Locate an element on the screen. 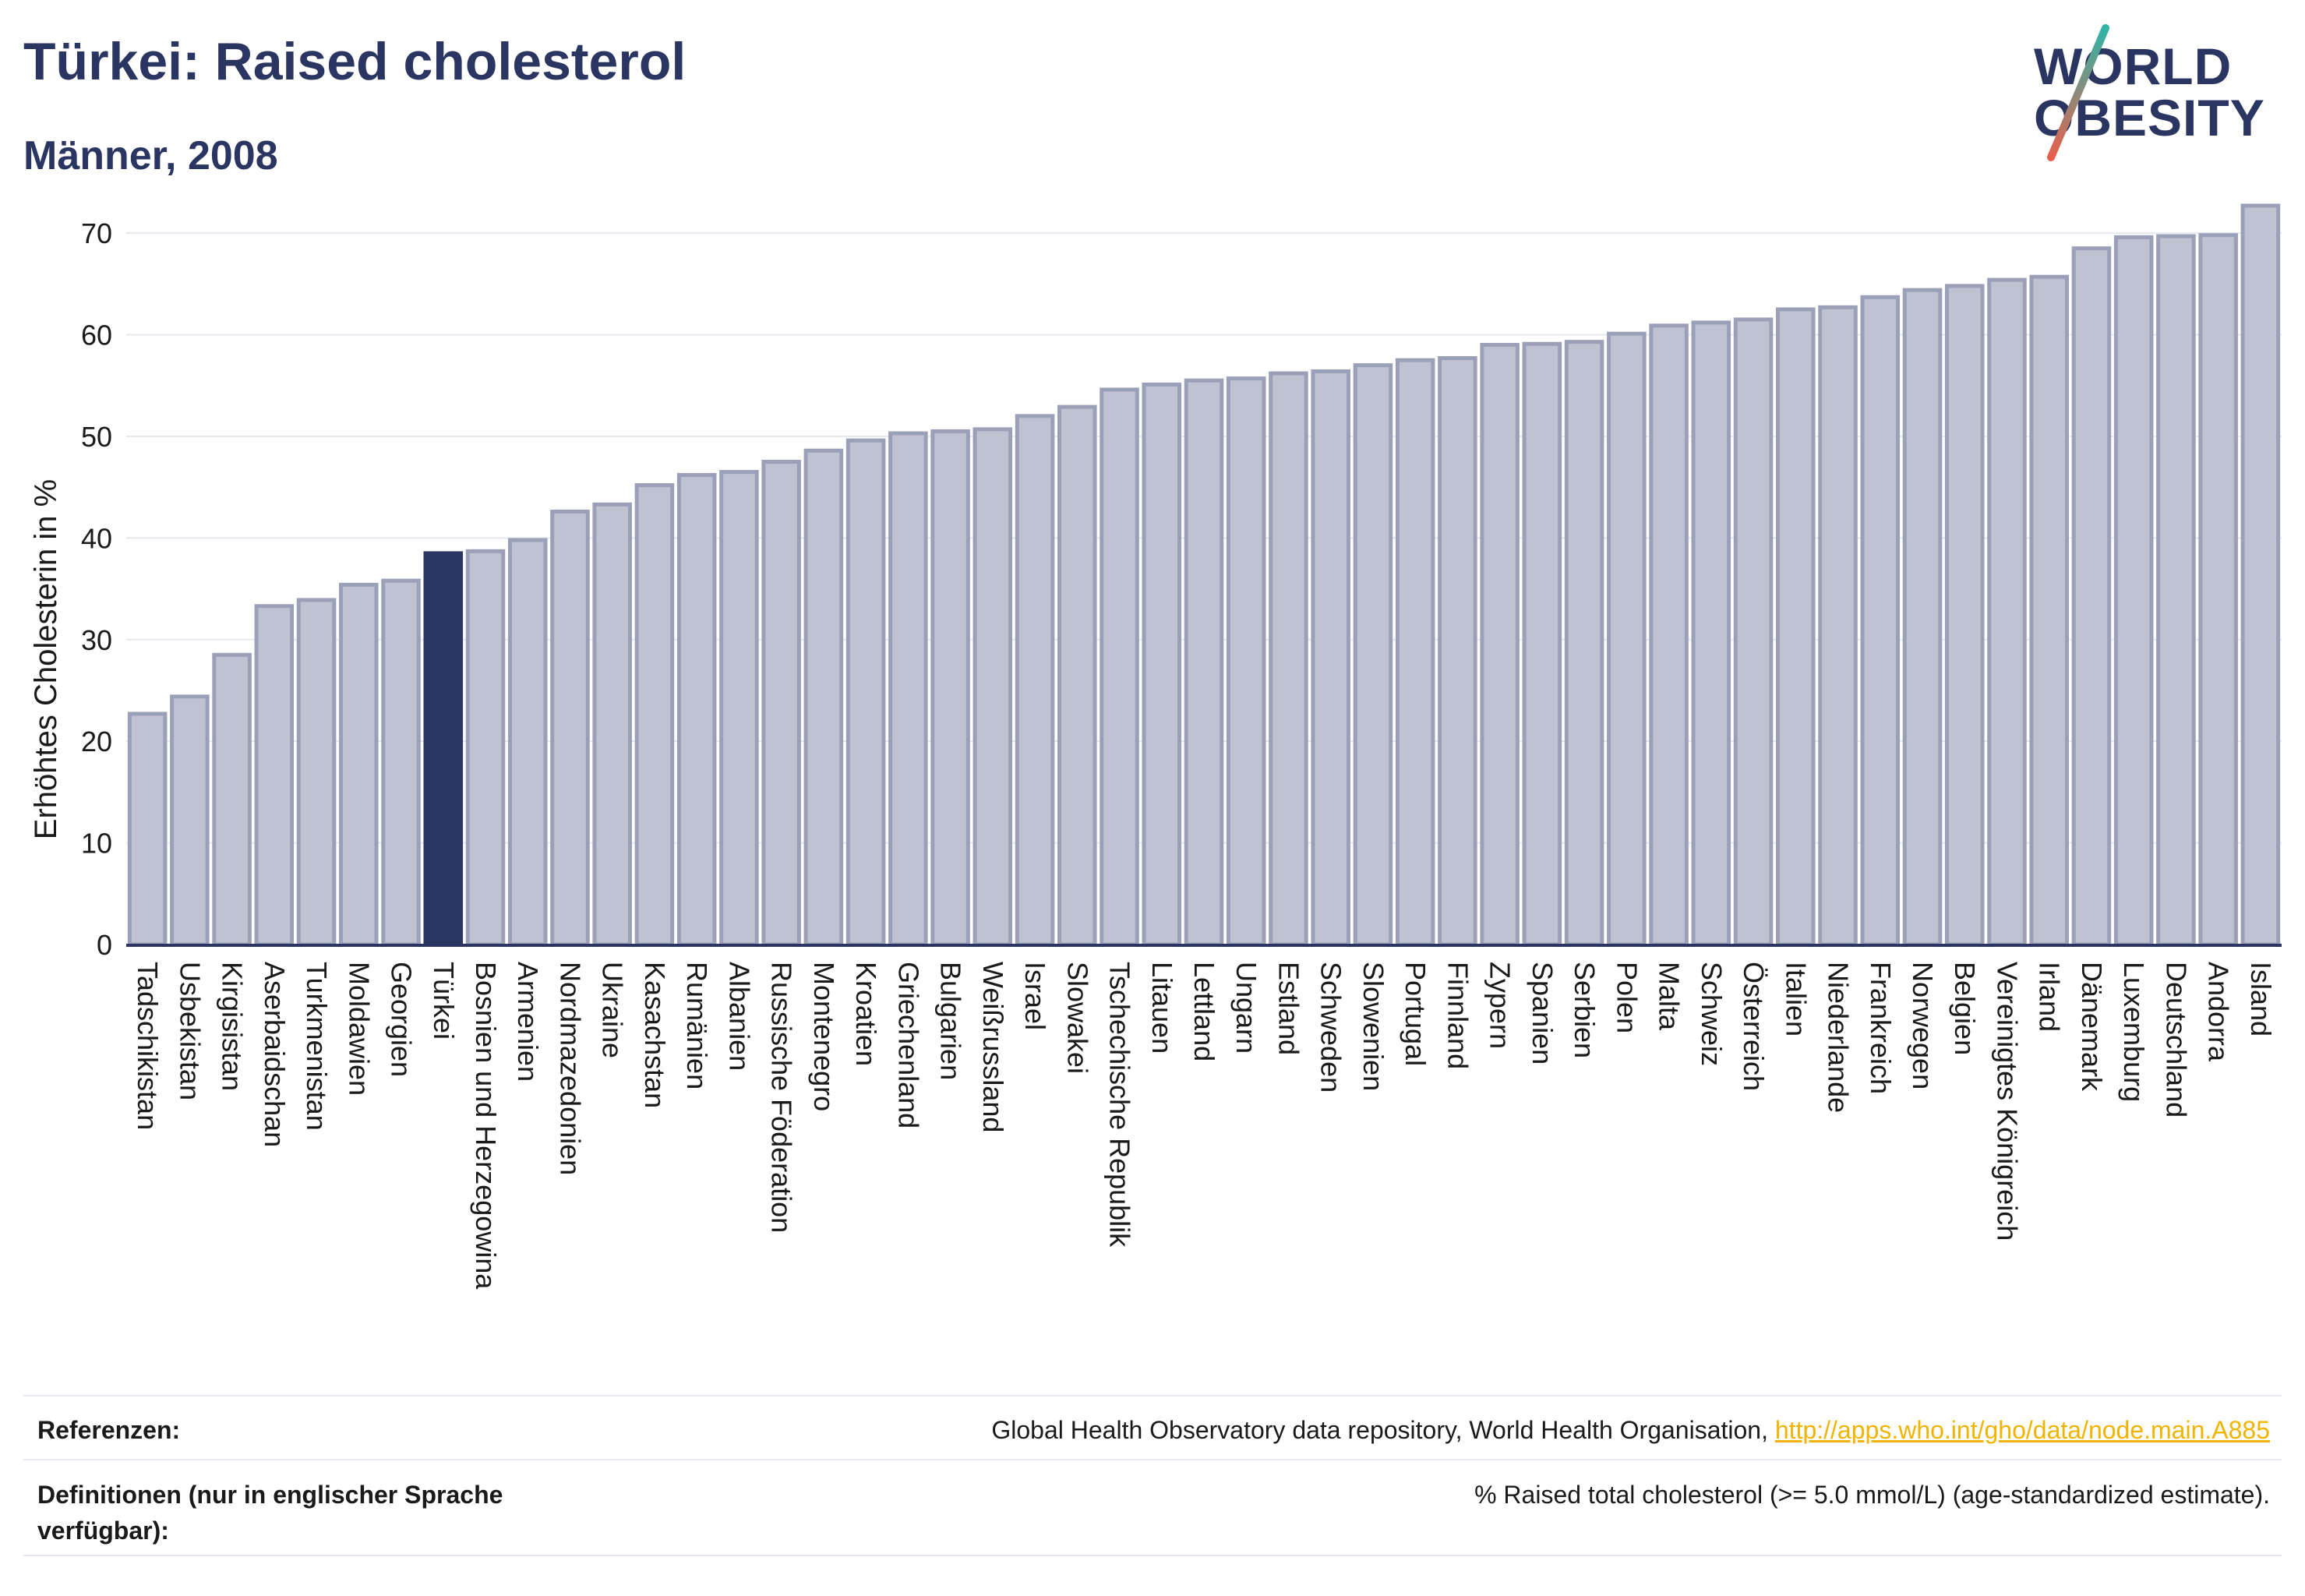 The width and height of the screenshot is (2305, 1596). bar-weißrussland is located at coordinates (992, 687).